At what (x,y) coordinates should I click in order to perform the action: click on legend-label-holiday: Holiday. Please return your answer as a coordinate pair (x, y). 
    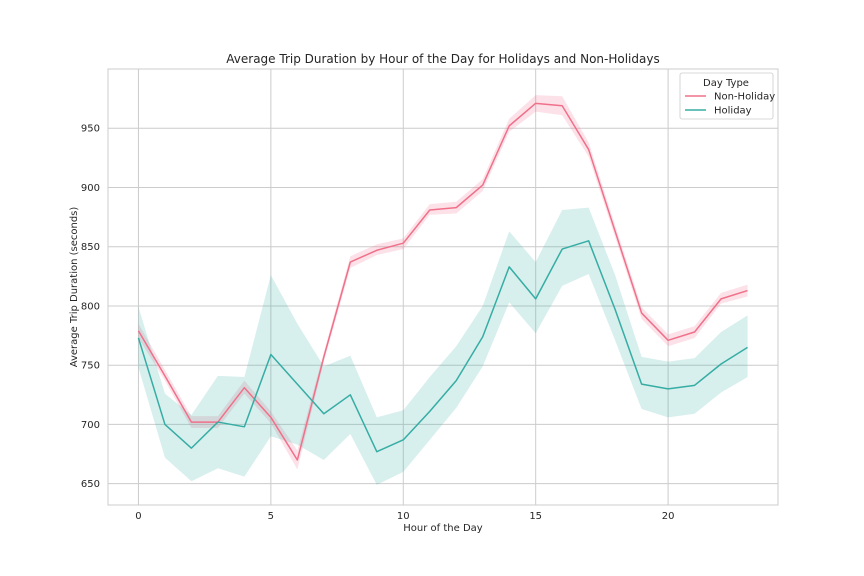
    Looking at the image, I should click on (733, 111).